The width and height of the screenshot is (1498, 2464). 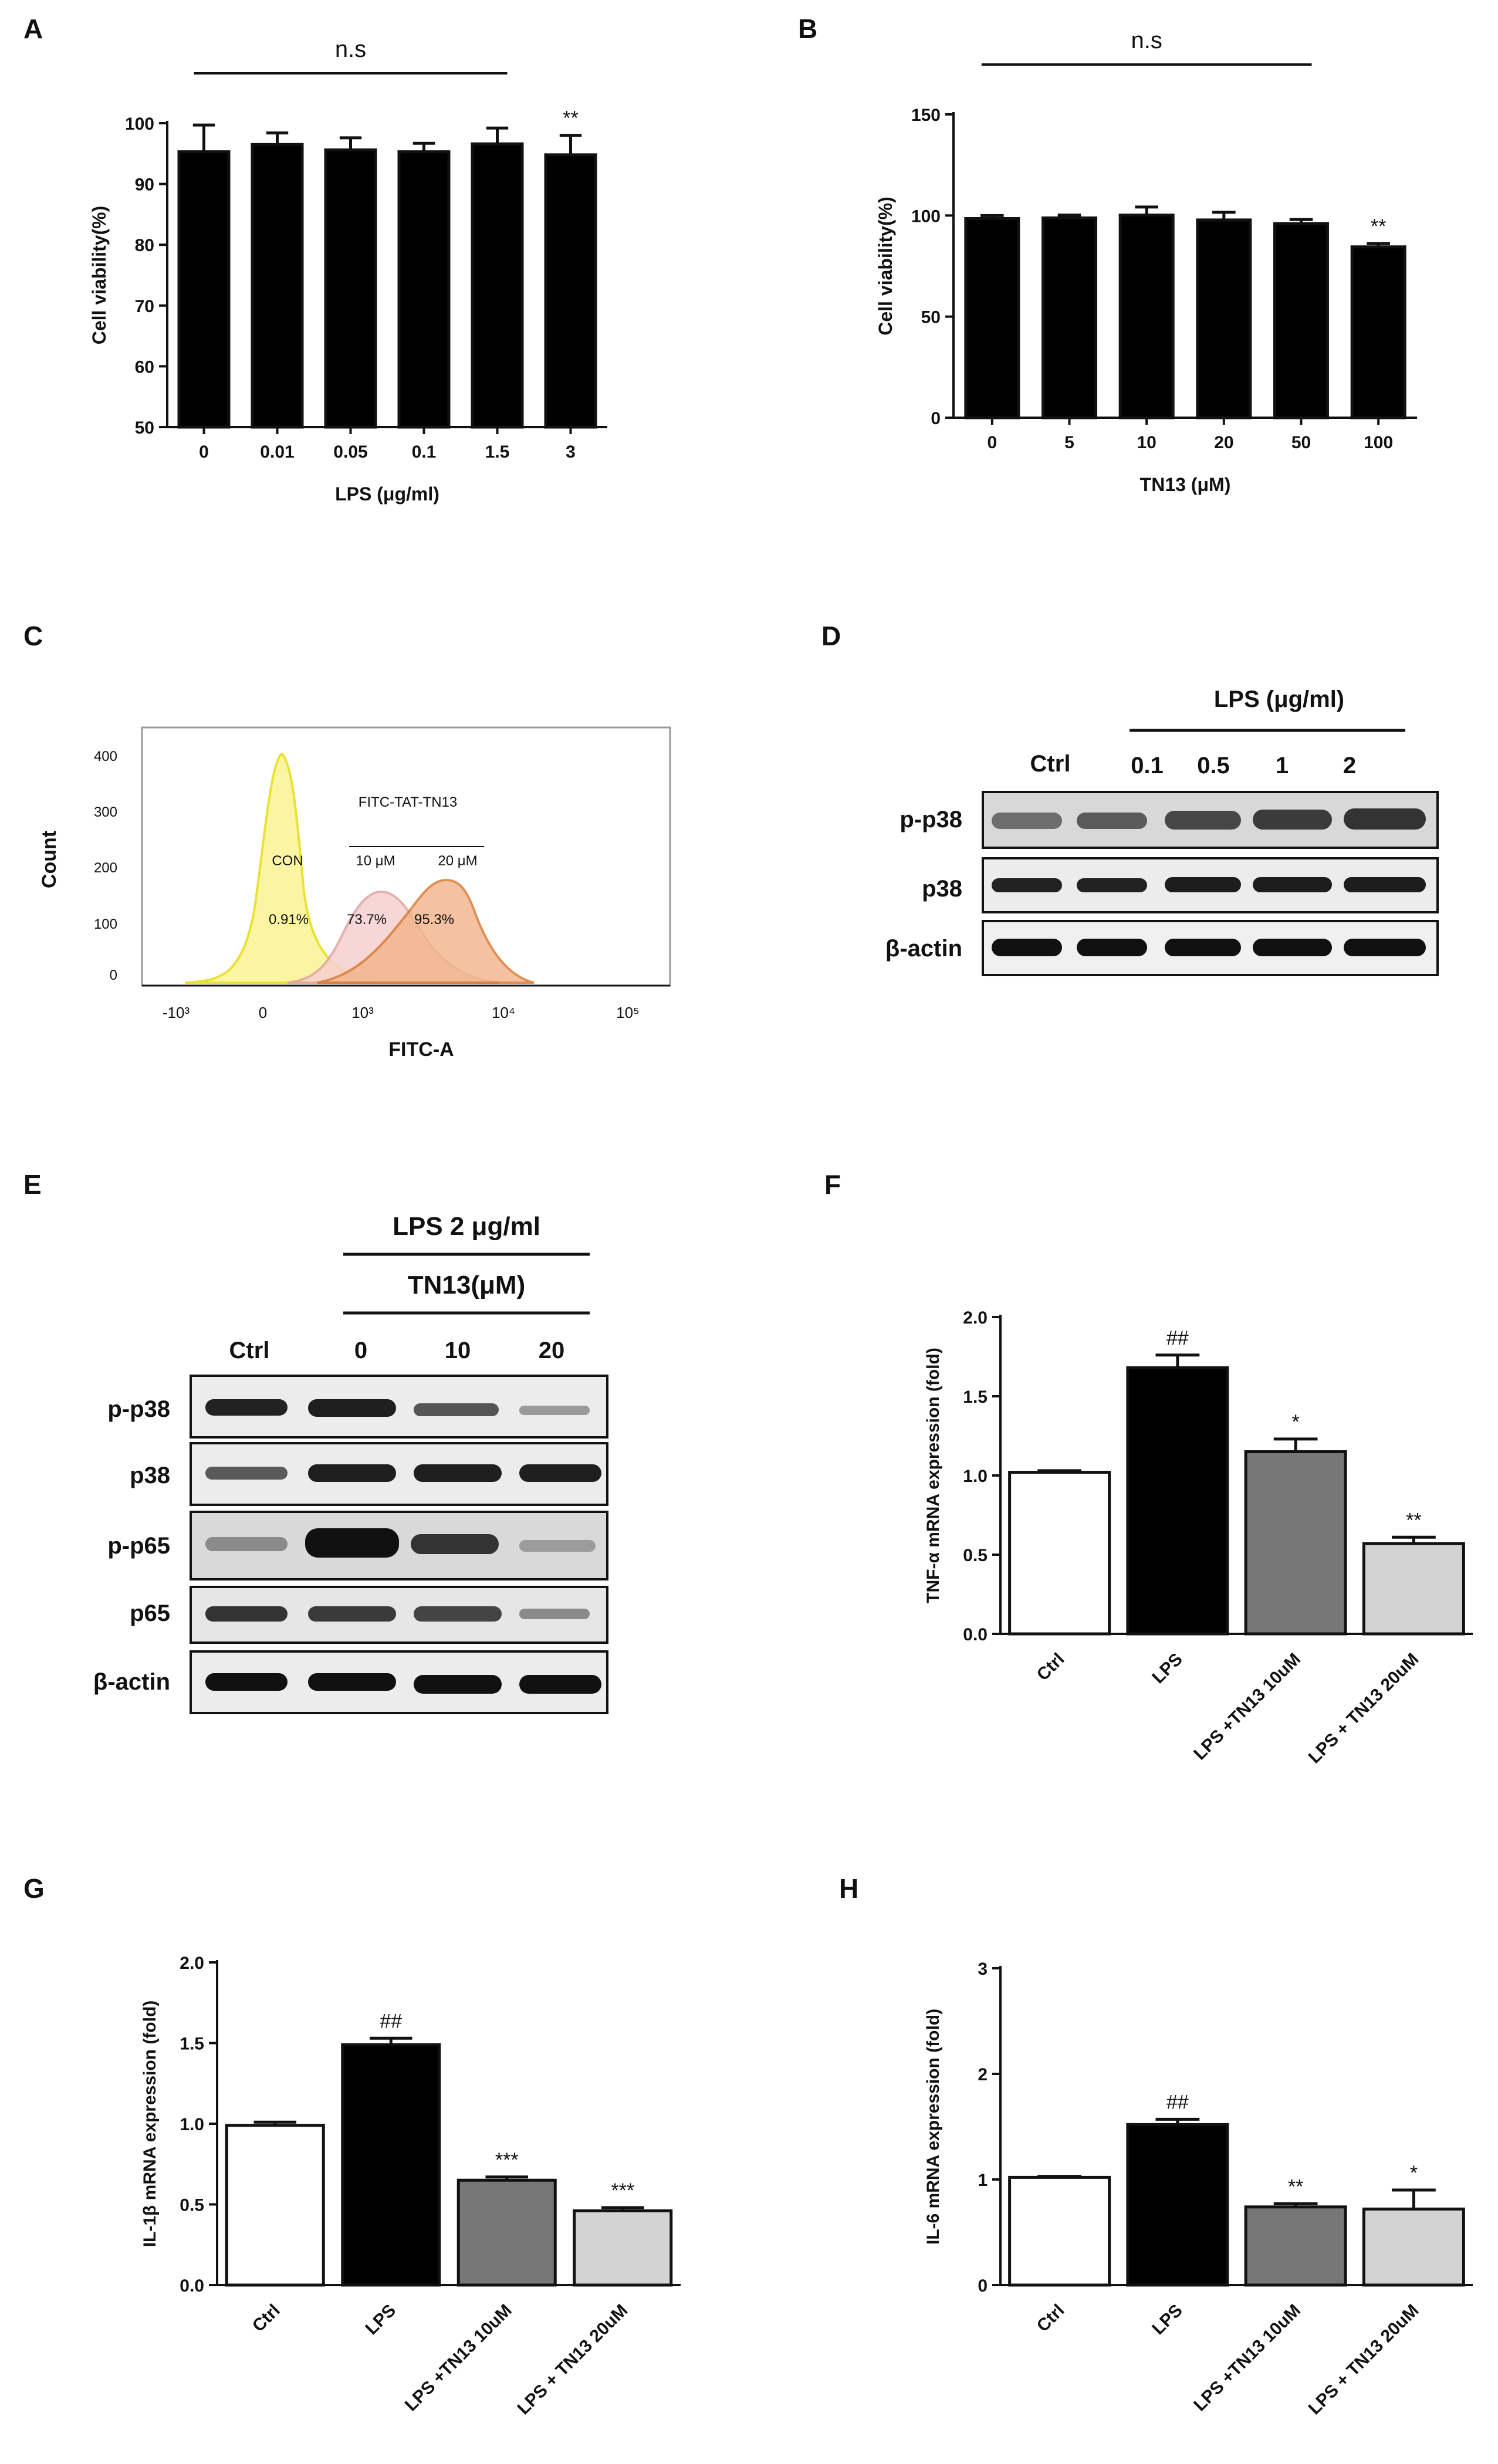 I want to click on flow-y-axis: 0 100 200 300 400, so click(x=105, y=866).